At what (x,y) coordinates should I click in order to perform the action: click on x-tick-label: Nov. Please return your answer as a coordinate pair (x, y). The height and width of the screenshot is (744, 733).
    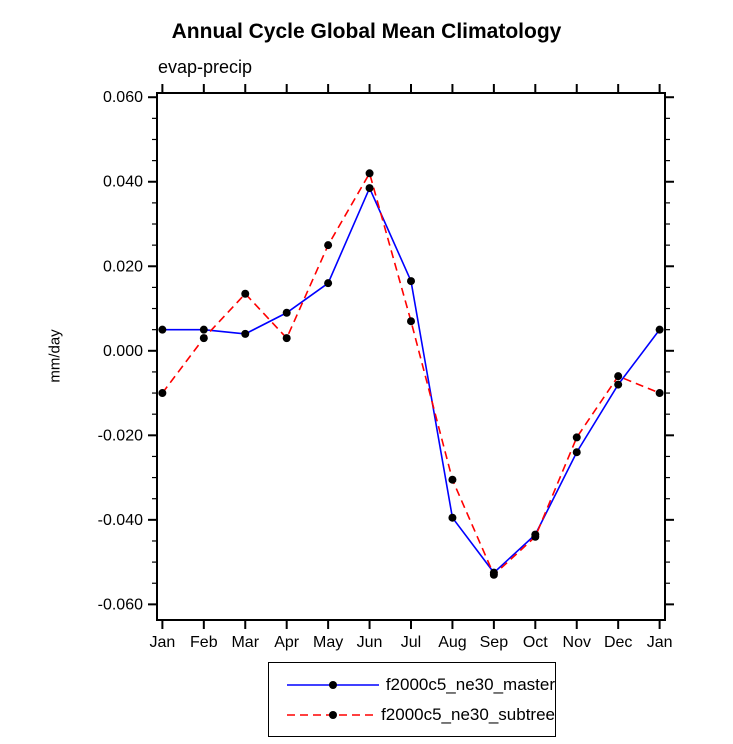
    Looking at the image, I should click on (577, 642).